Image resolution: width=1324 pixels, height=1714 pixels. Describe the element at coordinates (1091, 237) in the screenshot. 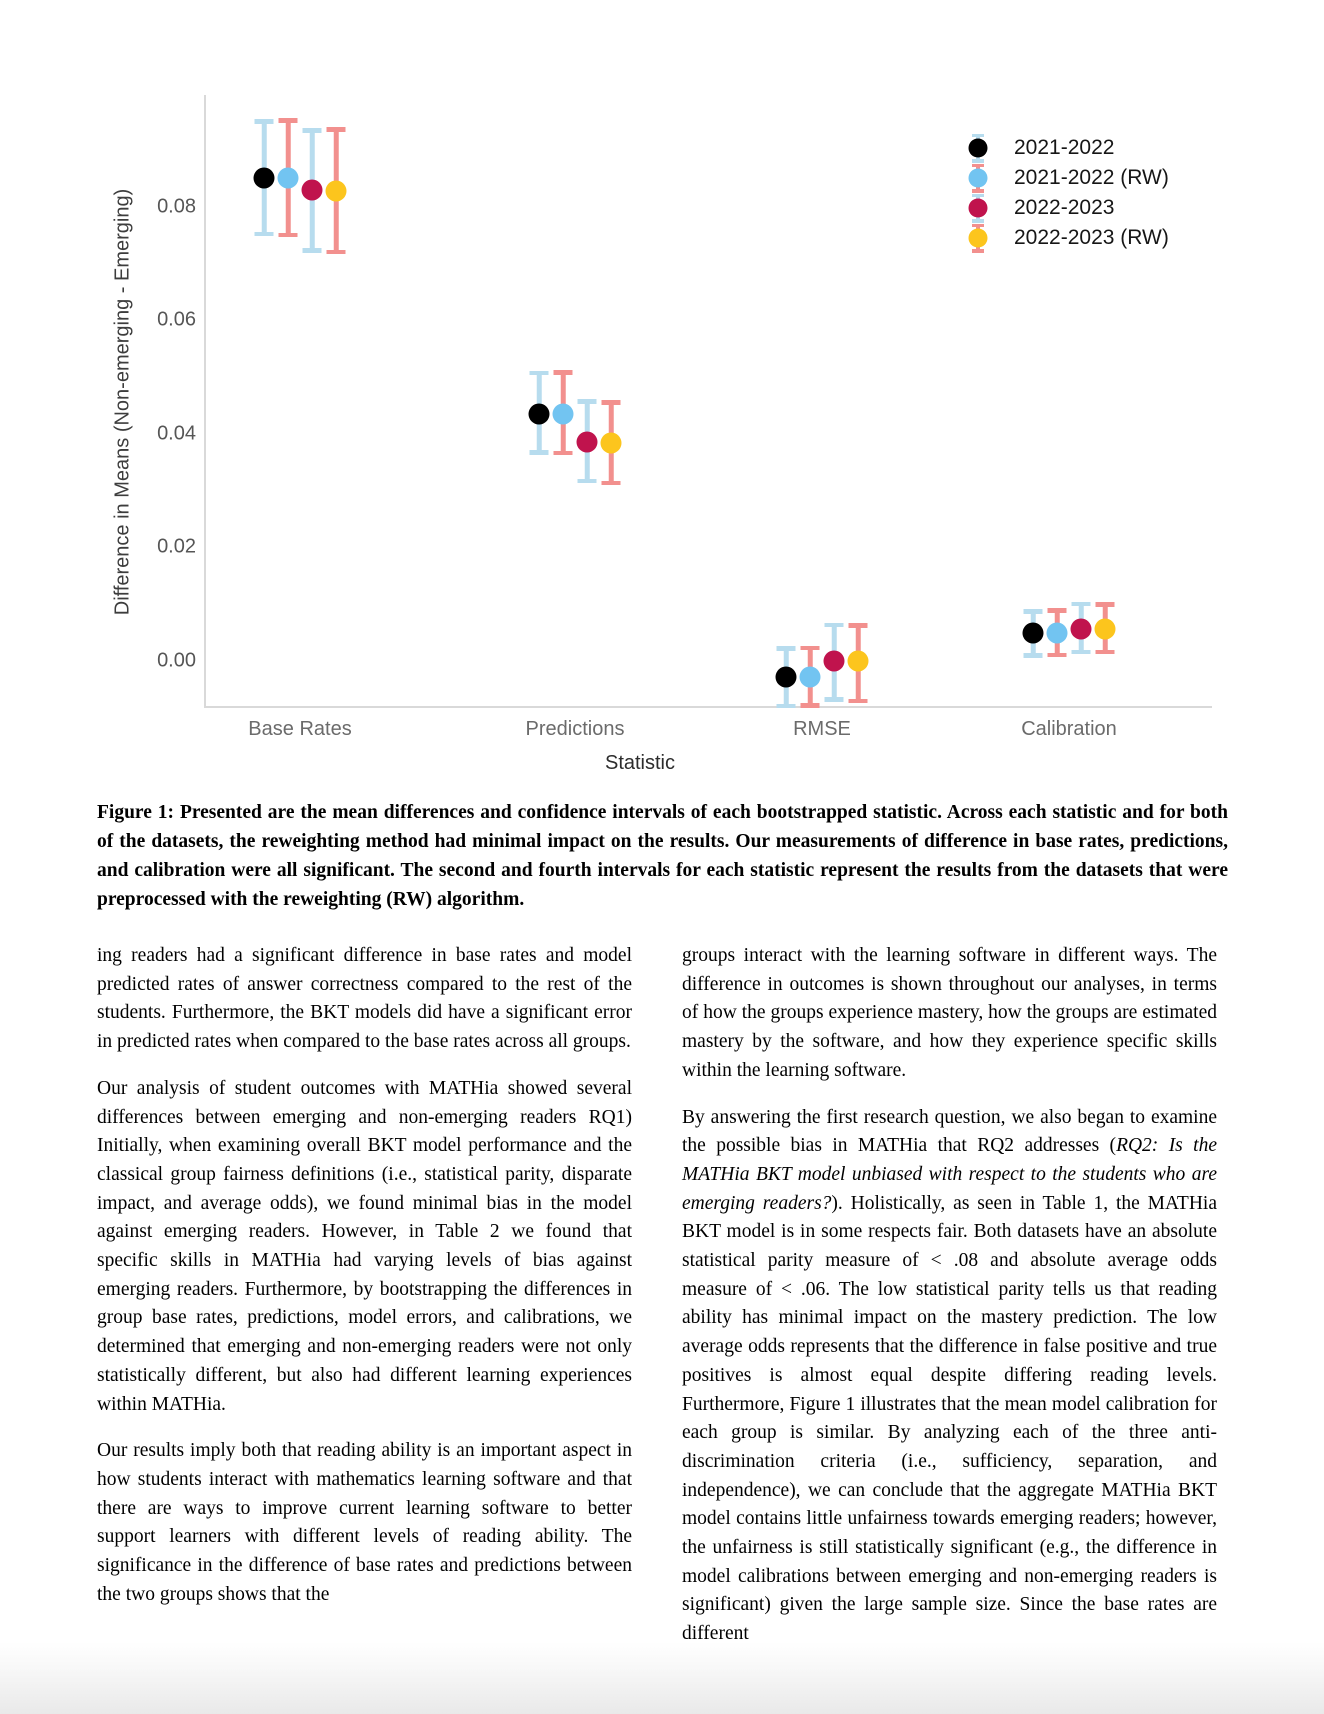

I see `legend-label: 2022-2023 (RW)` at that location.